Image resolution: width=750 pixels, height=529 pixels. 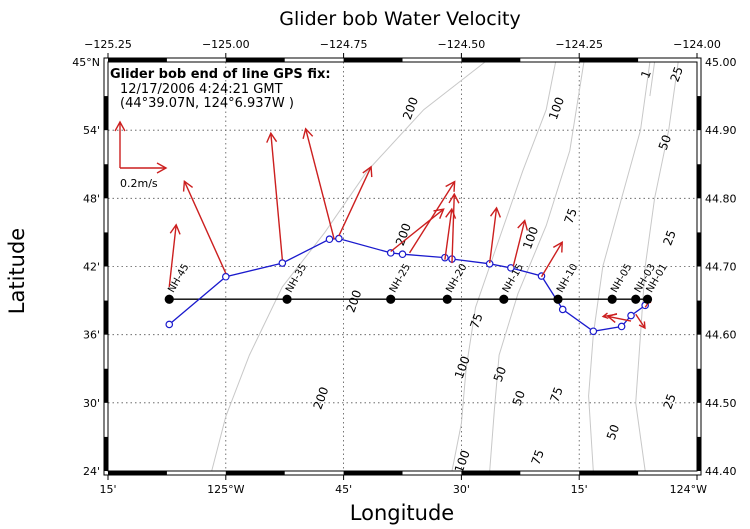 I want to click on isobath-50m, so click(x=619, y=266).